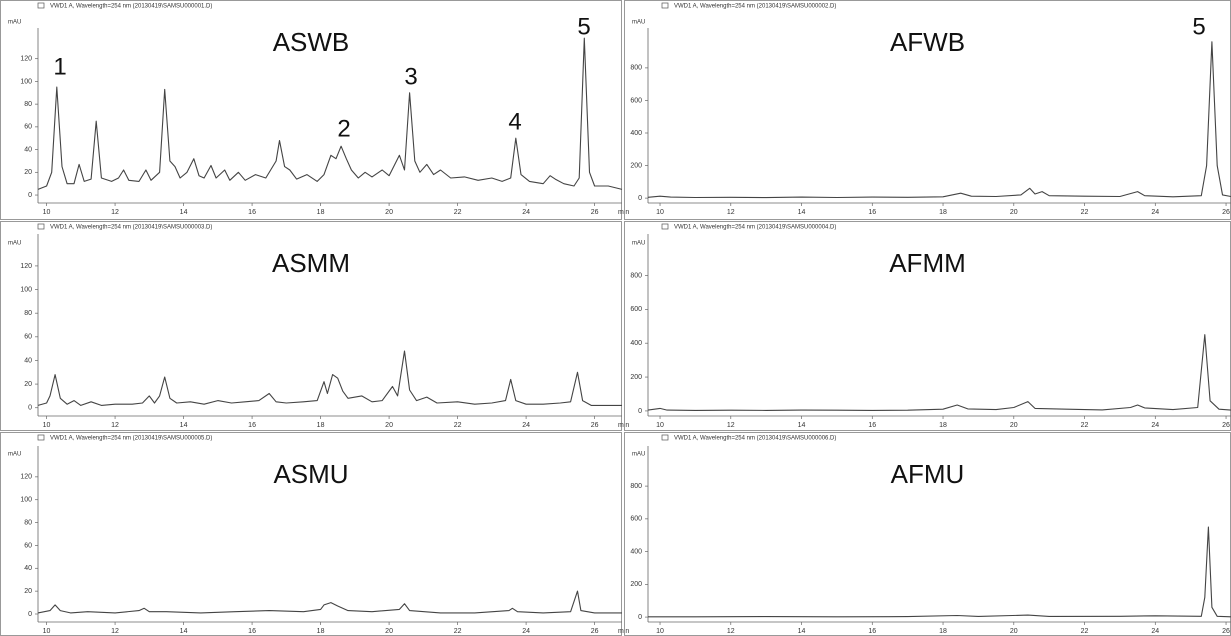 This screenshot has height=636, width=1231. Describe the element at coordinates (927, 263) in the screenshot. I see `panel-title: AFMM` at that location.